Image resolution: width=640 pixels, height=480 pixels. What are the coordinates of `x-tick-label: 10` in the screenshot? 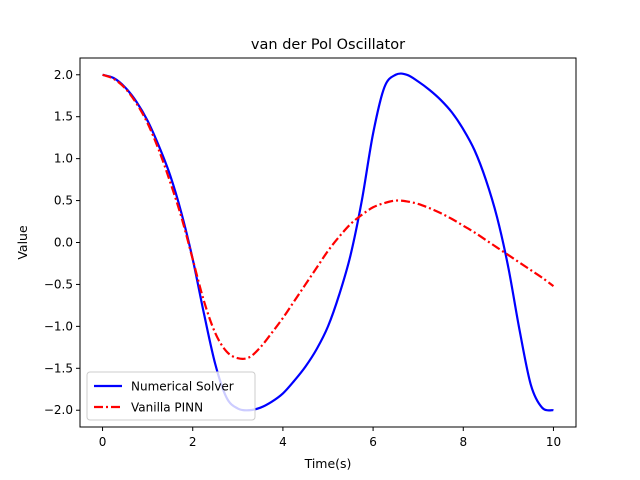 It's located at (553, 442).